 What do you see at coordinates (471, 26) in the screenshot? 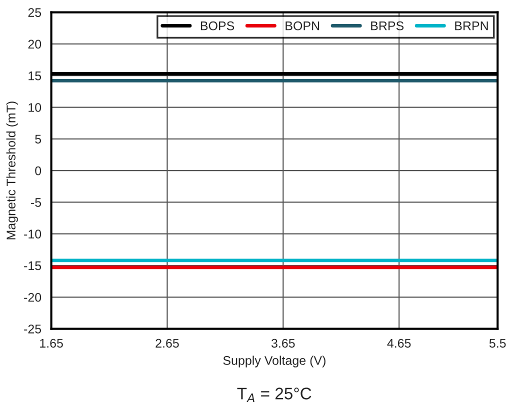
I see `legend-label: BRPN` at bounding box center [471, 26].